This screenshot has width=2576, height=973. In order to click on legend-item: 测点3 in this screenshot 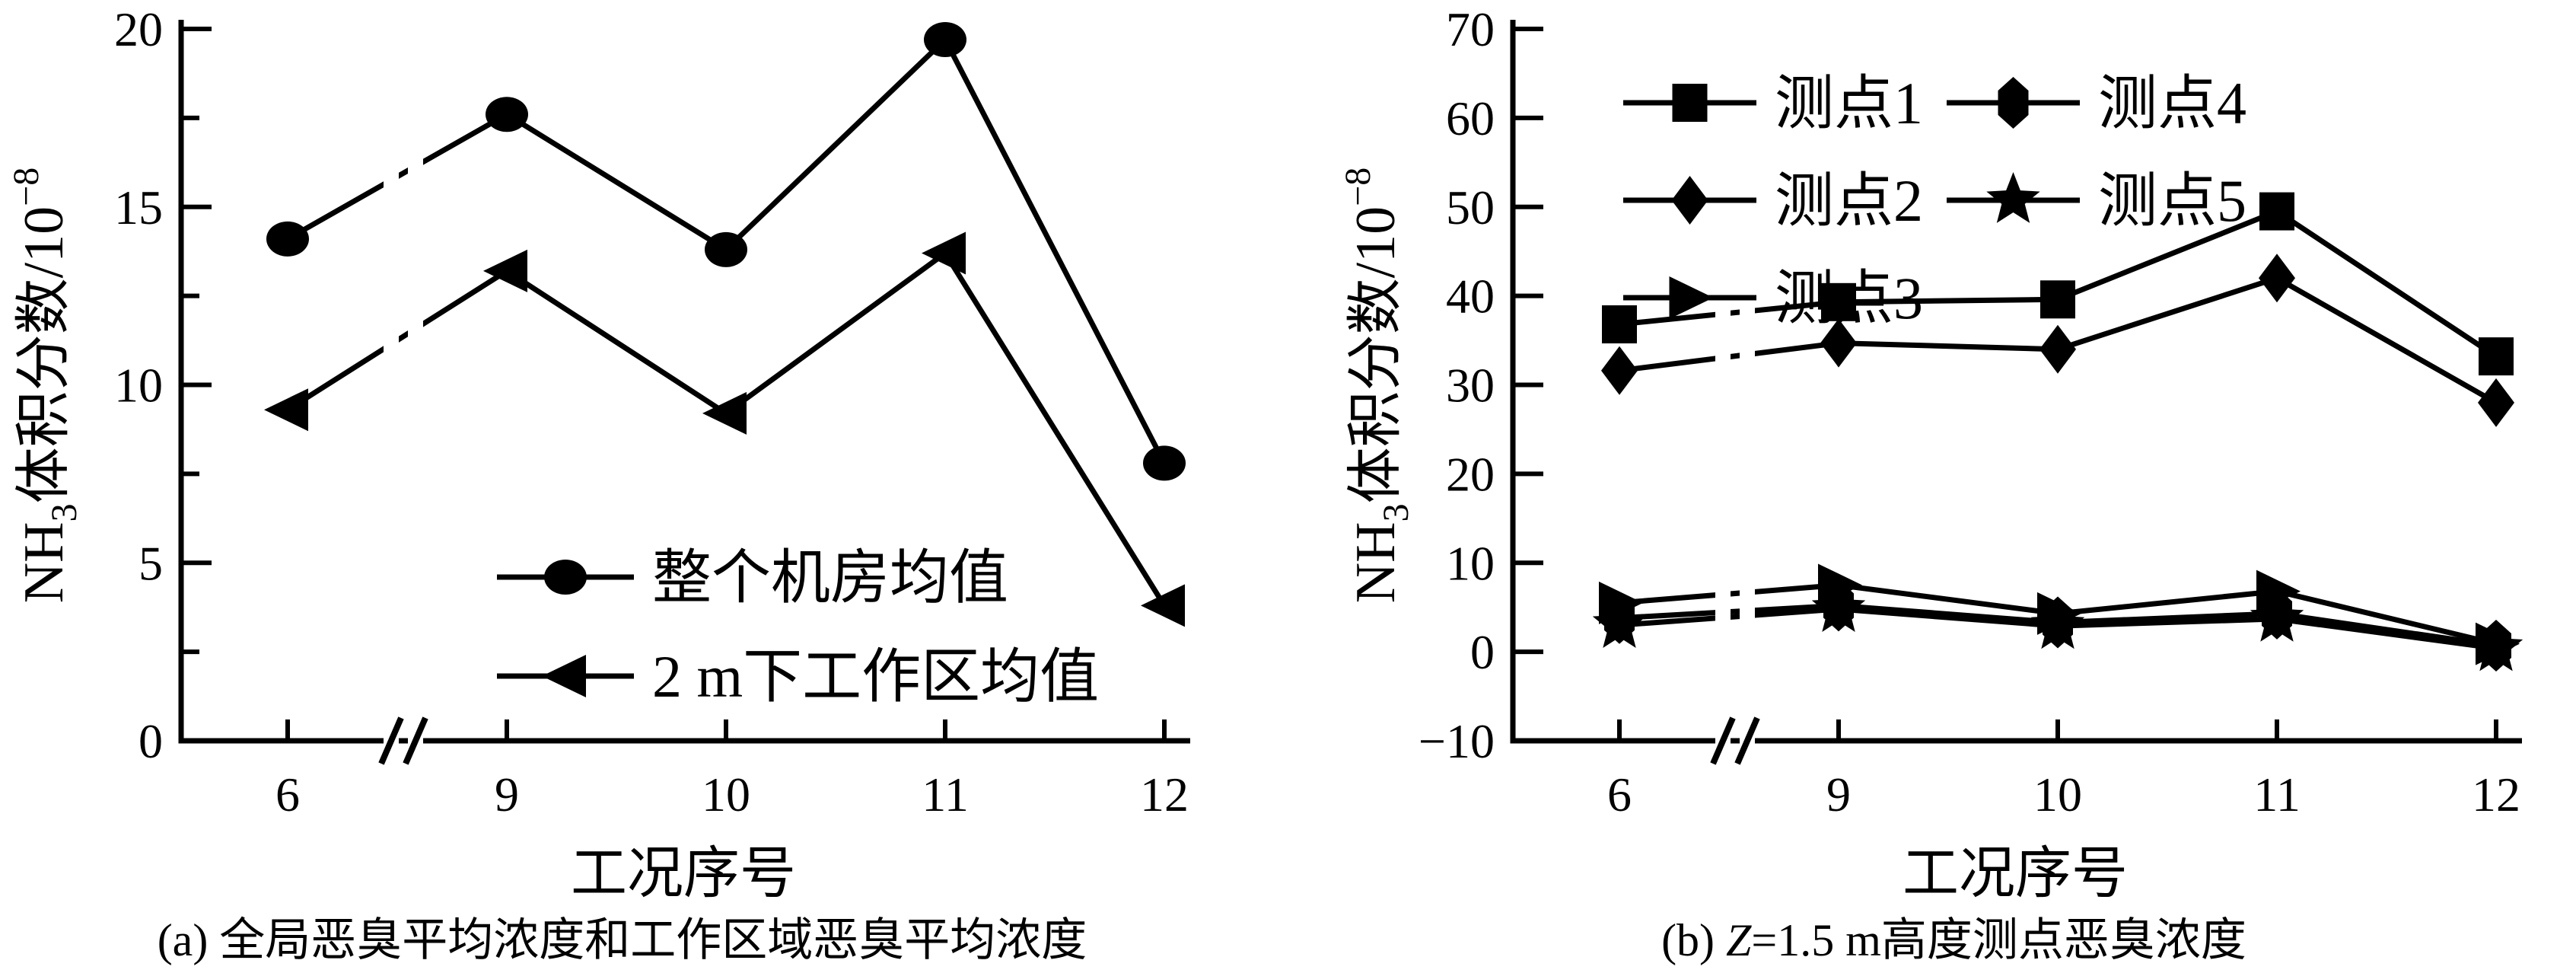, I will do `click(1772, 298)`.